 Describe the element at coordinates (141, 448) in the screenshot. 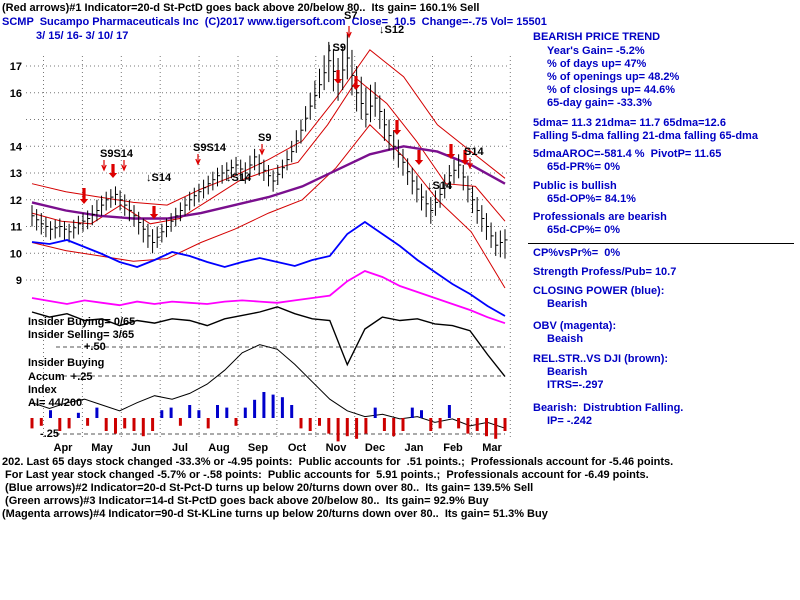

I see `month-label: Jun` at that location.